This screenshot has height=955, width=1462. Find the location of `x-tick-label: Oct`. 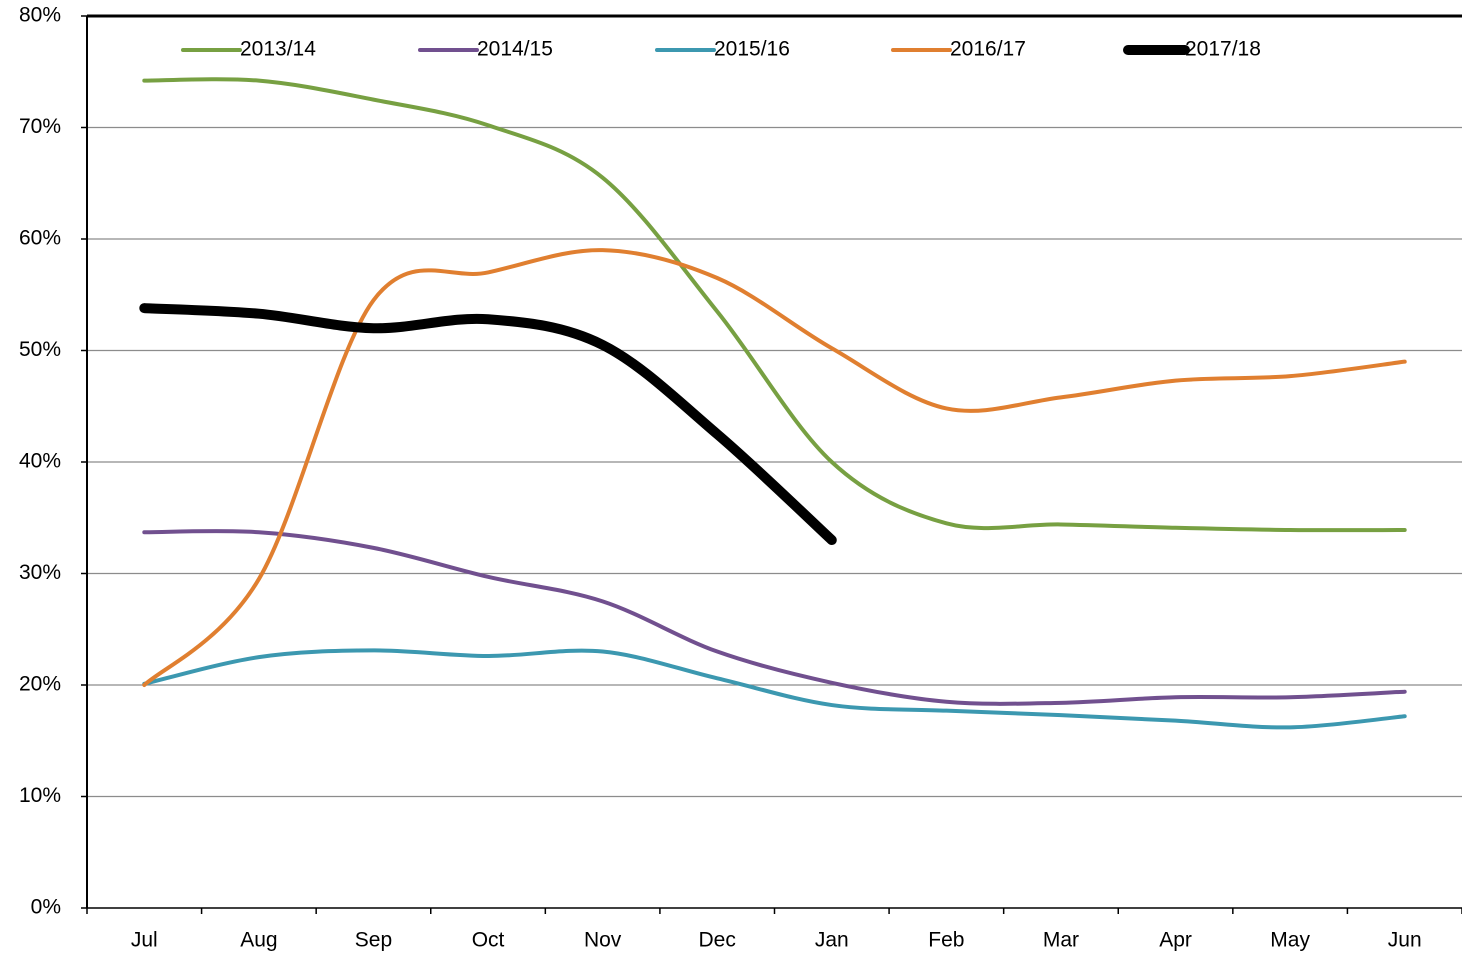

x-tick-label: Oct is located at coordinates (488, 940).